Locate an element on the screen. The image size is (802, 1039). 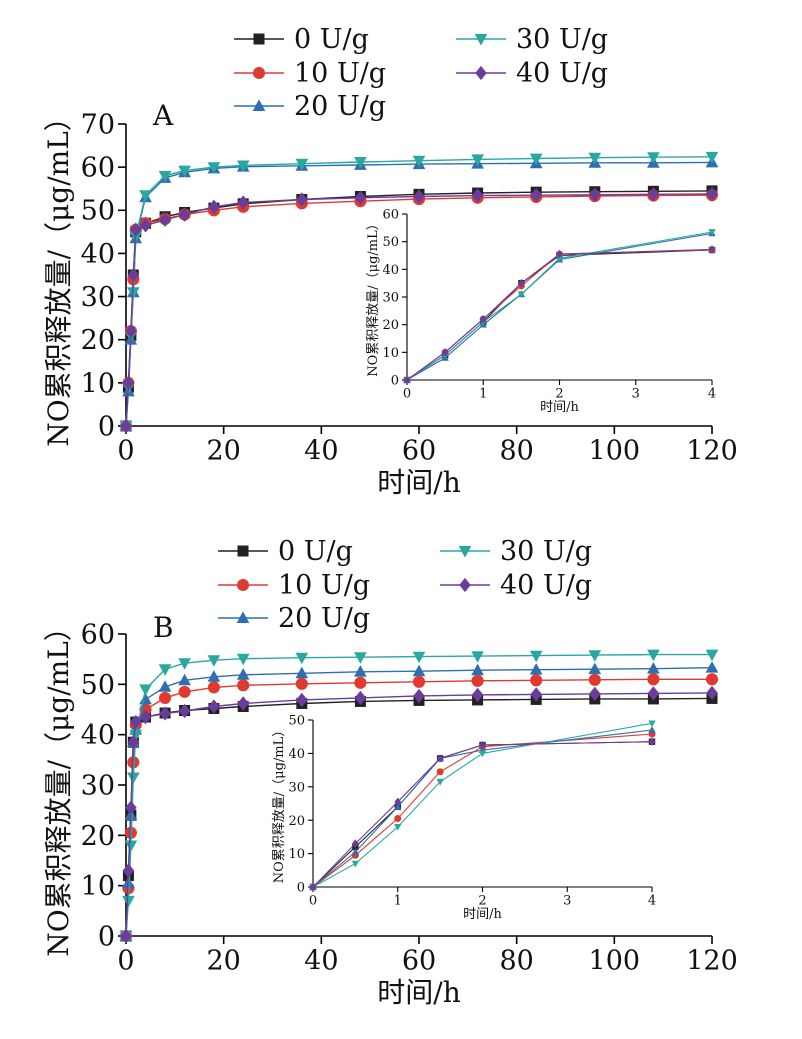
legend-label: 40 U/g is located at coordinates (546, 585).